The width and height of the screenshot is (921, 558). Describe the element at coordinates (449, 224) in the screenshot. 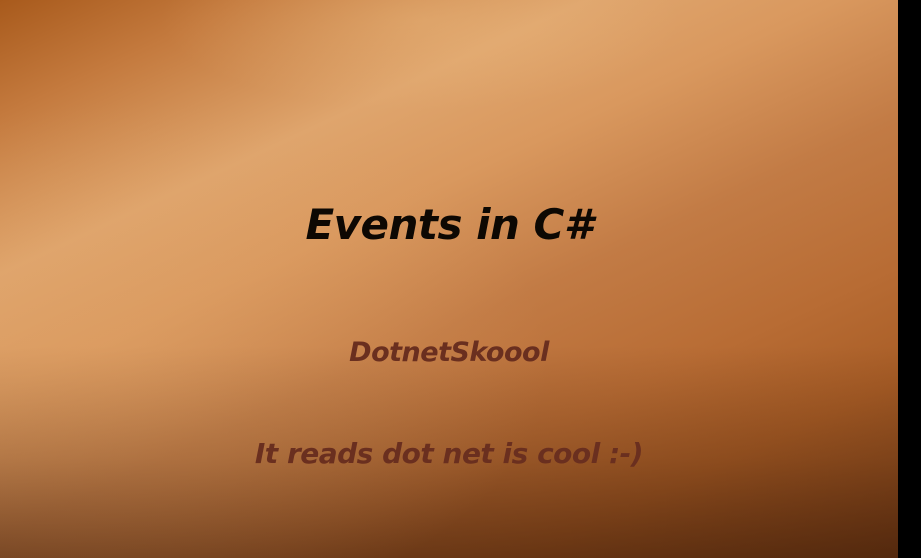

I see `slide-title: Events in C#` at that location.